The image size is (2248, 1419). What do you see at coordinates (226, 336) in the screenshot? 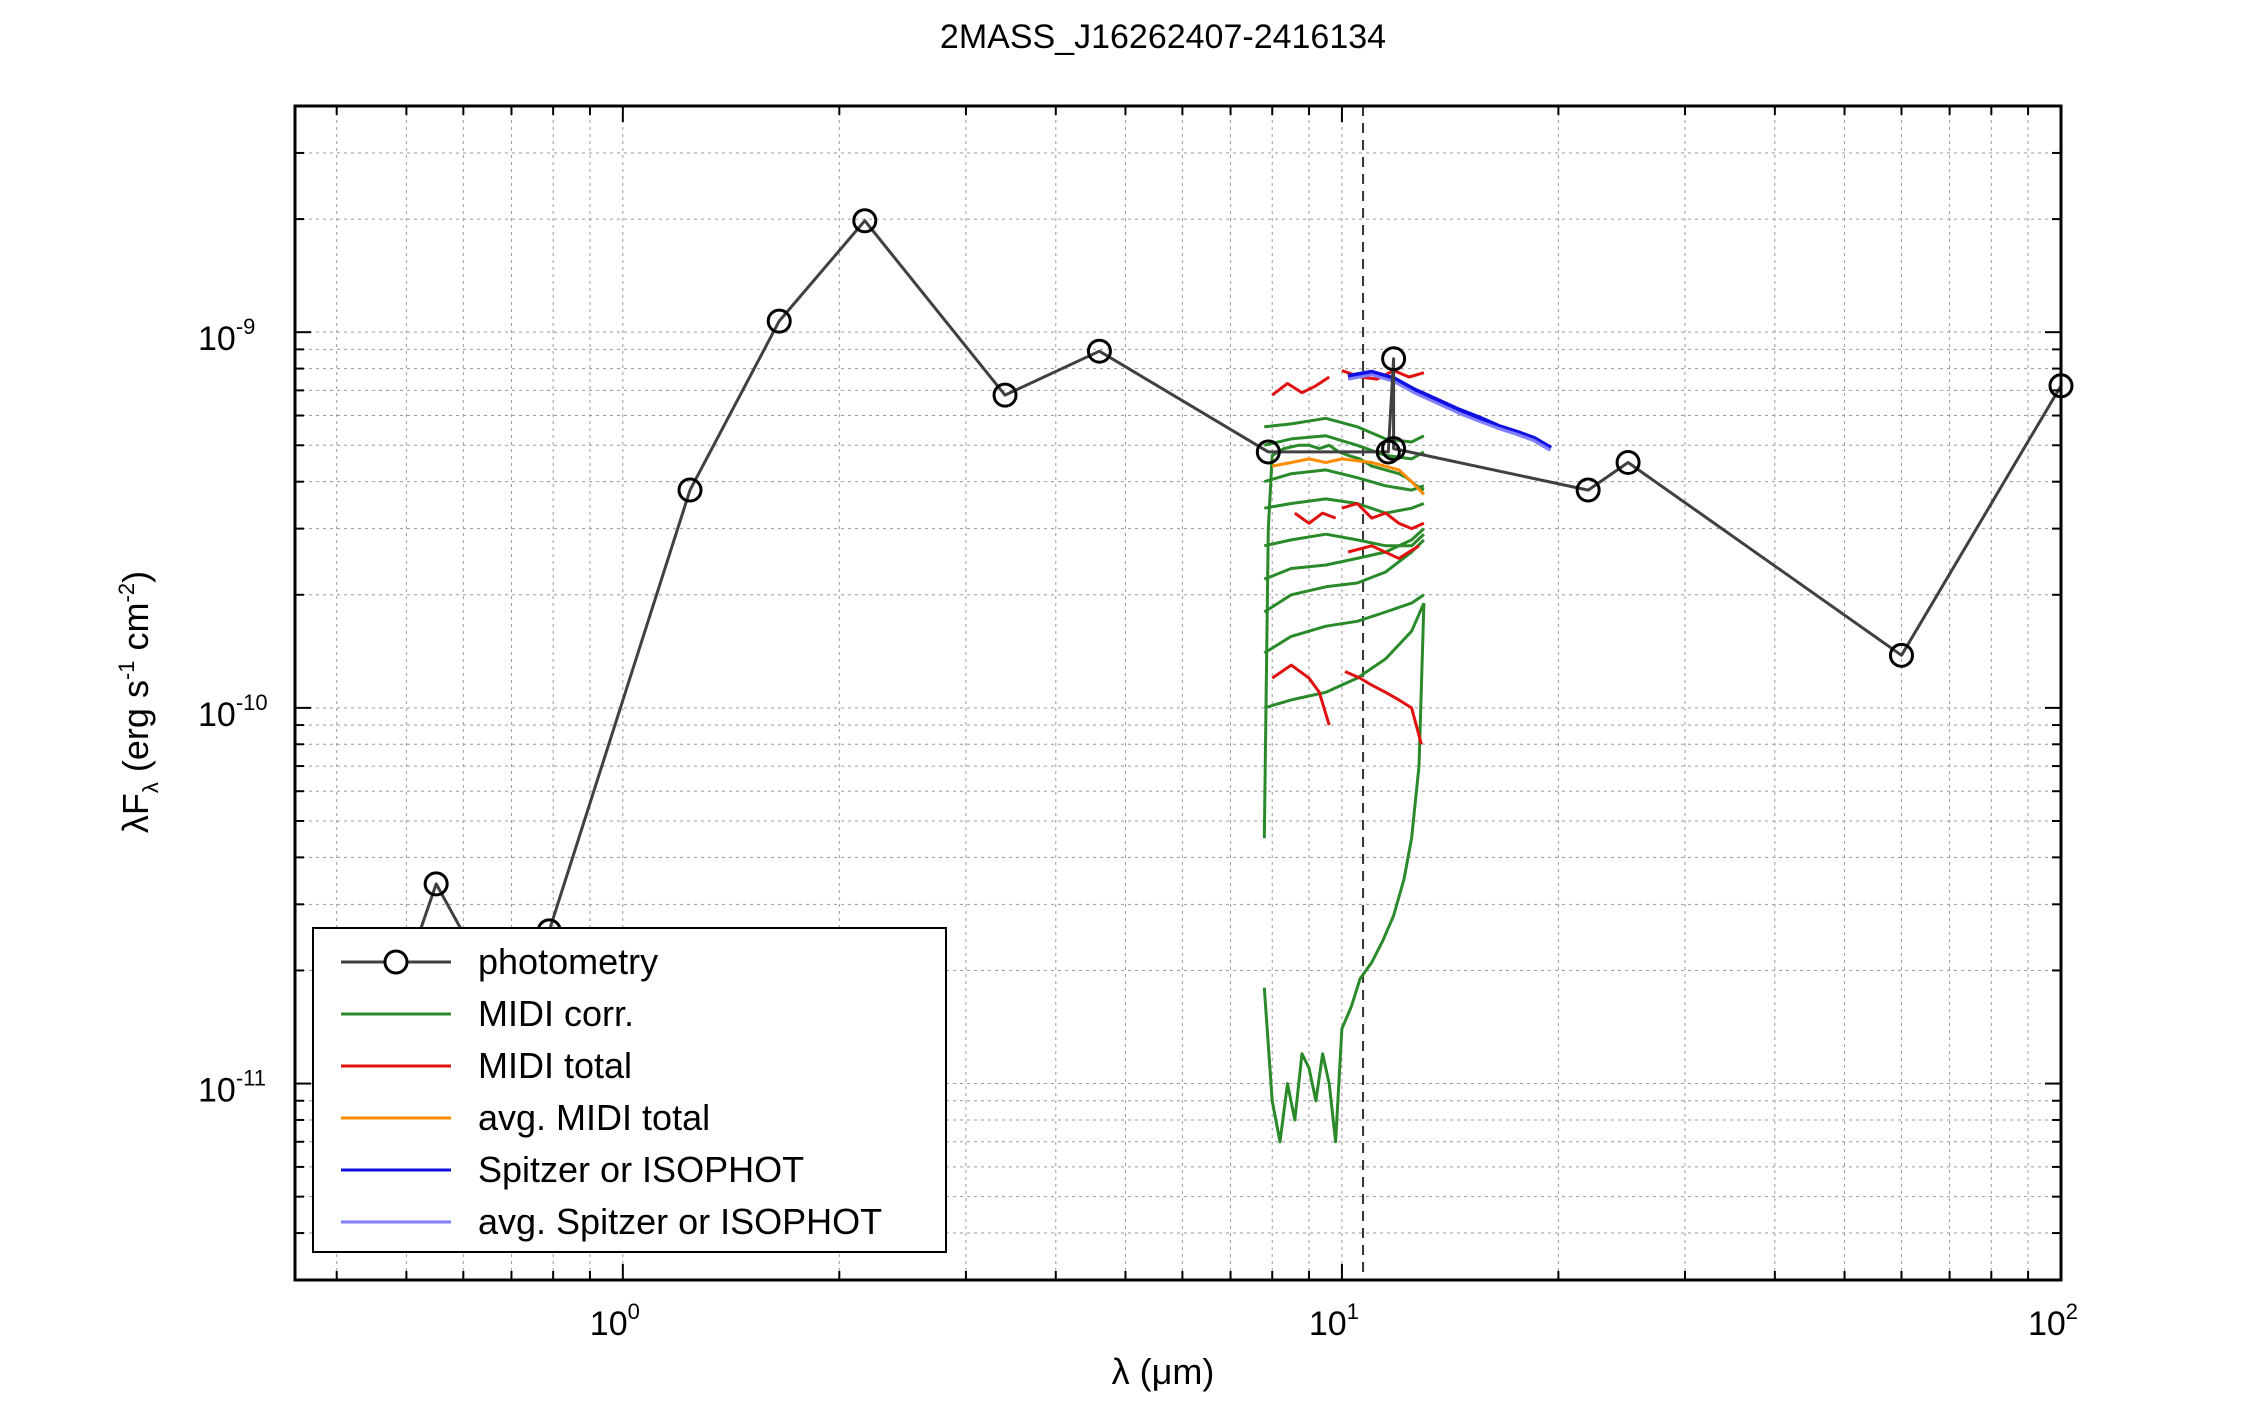
I see `y-tick-label: 10-9` at bounding box center [226, 336].